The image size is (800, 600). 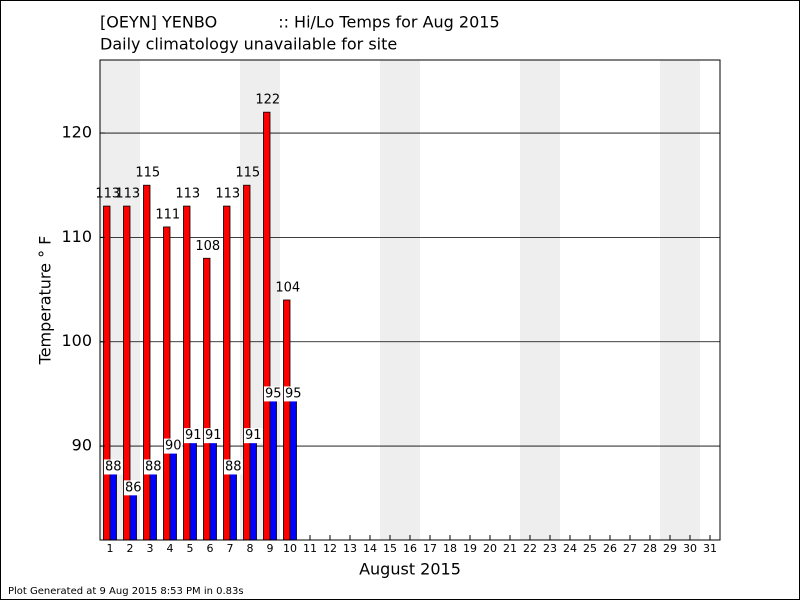 I want to click on x-tick-label: 25, so click(x=590, y=548).